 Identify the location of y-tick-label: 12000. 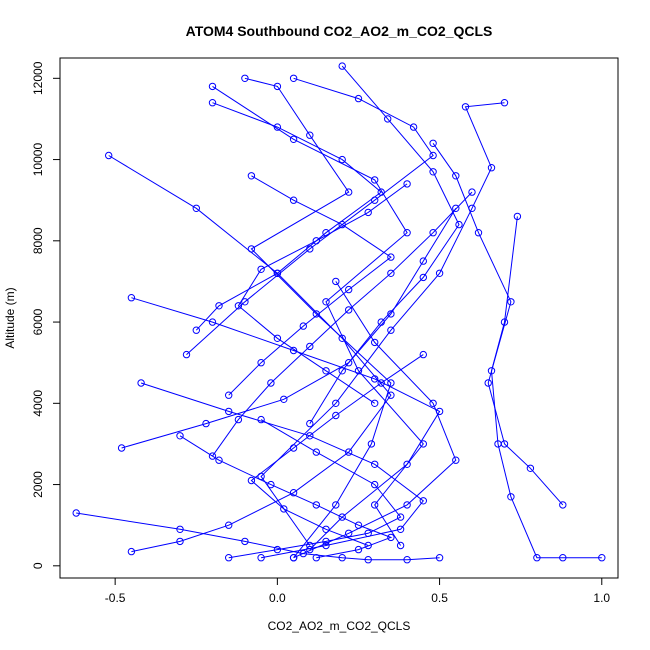
(38, 78).